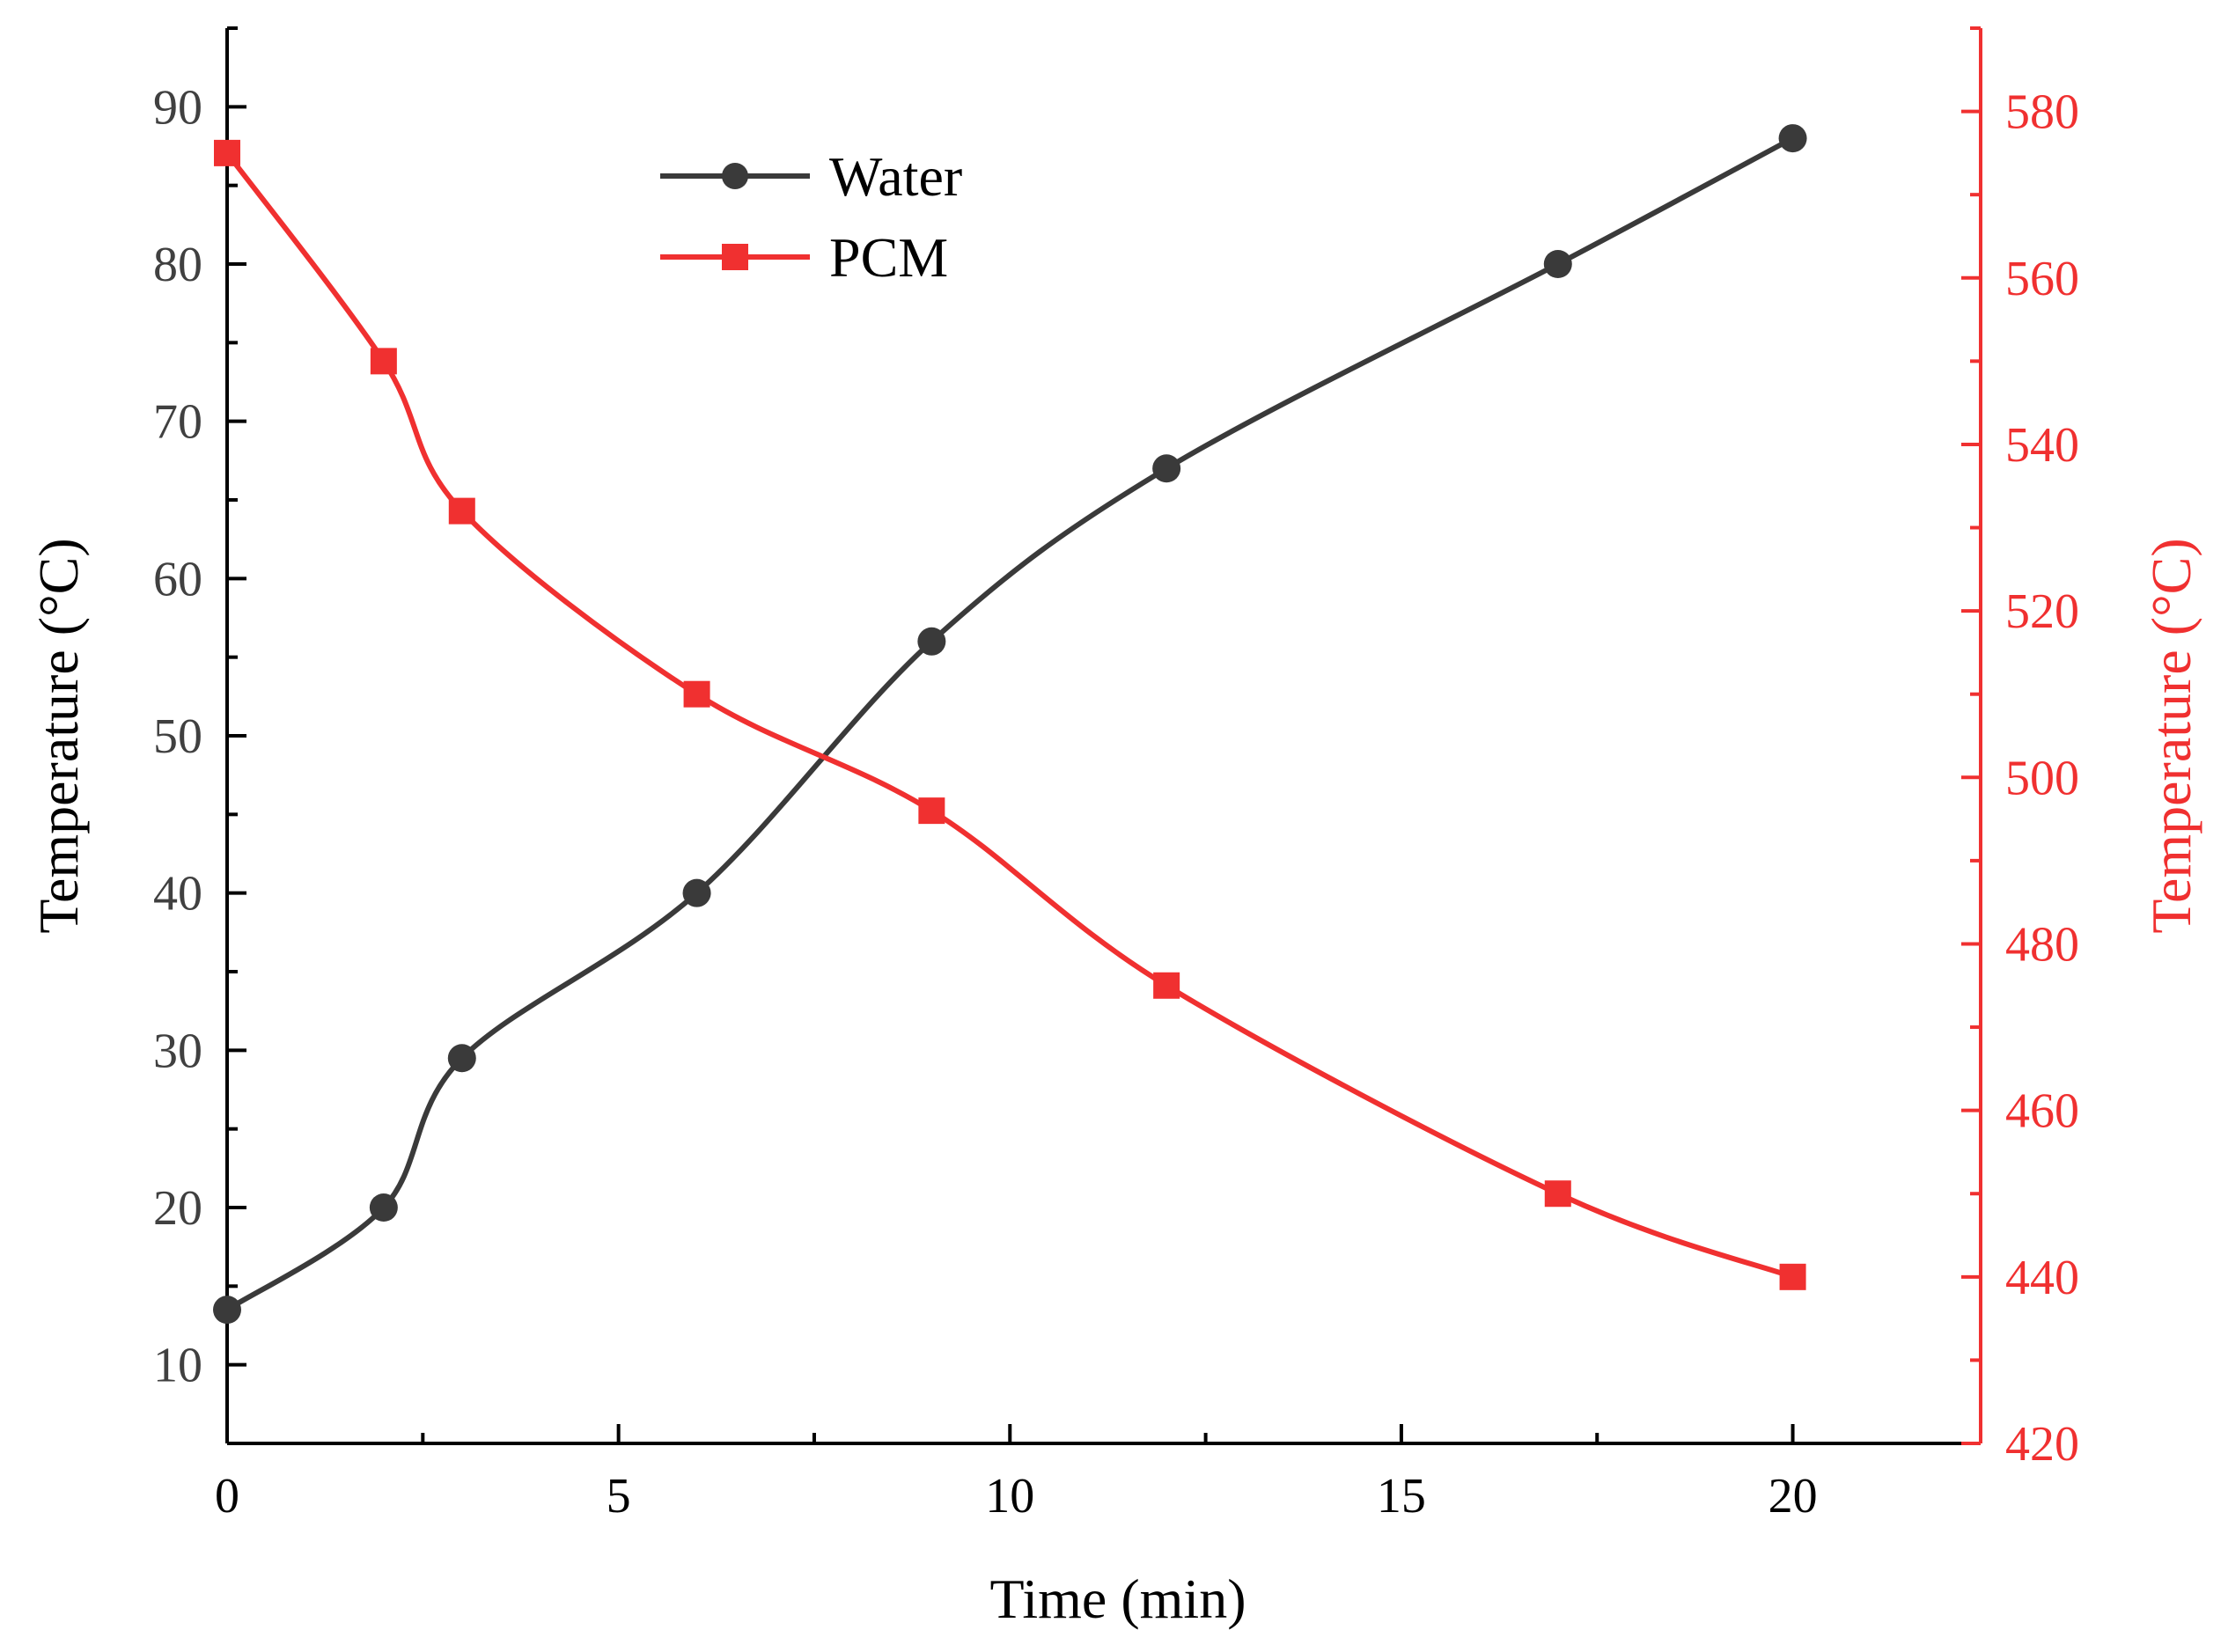 This screenshot has width=2228, height=1652. What do you see at coordinates (227, 1496) in the screenshot?
I see `x-tick-label: 0` at bounding box center [227, 1496].